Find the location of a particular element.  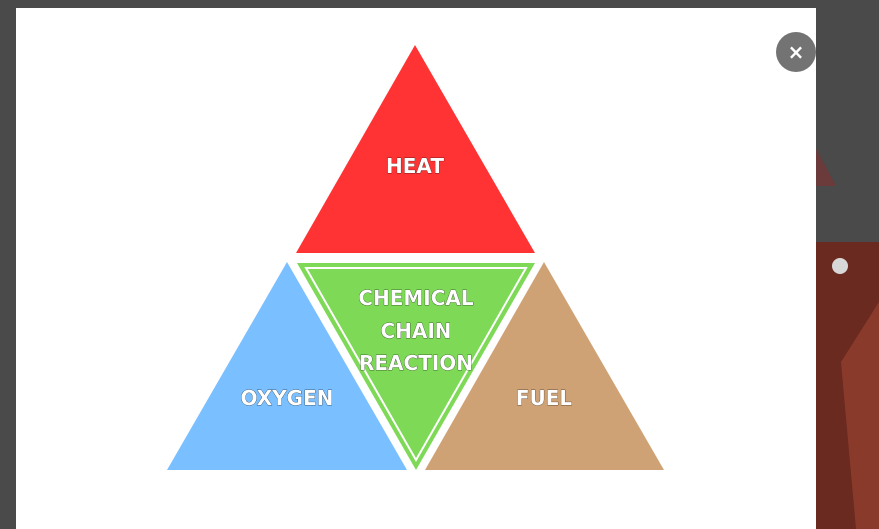

background-thumbnail-image is located at coordinates (847, 385).